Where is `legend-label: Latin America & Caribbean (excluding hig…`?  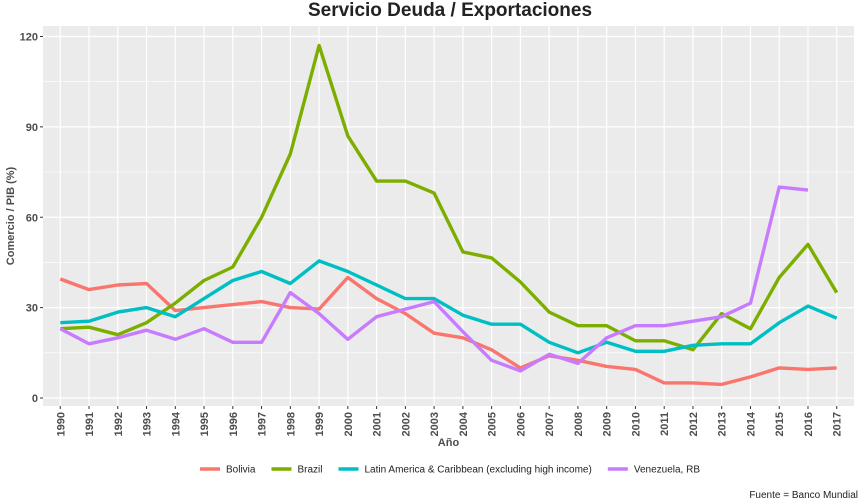
legend-label: Latin America & Caribbean (excluding hig… is located at coordinates (477, 470).